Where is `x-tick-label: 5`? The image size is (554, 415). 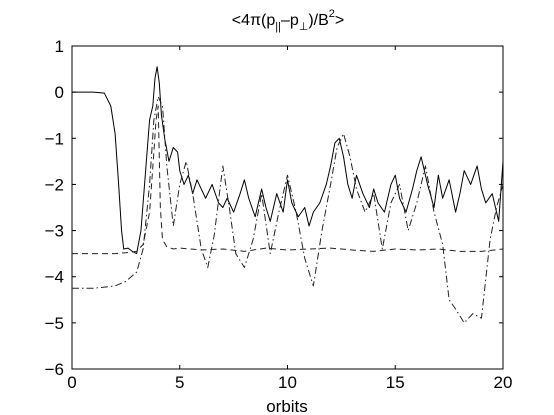
x-tick-label: 5 is located at coordinates (179, 382).